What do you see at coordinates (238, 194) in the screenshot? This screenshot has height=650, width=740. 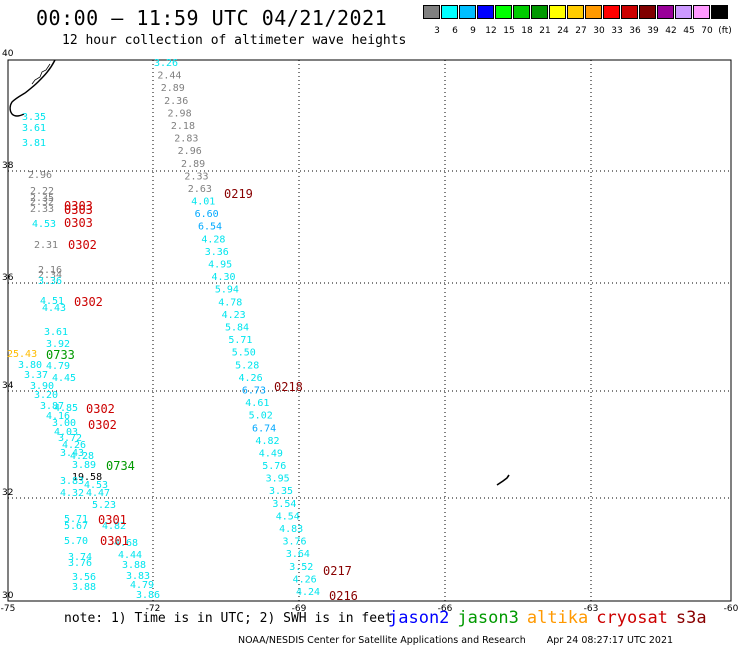 I see `pass-time-label: 0219` at bounding box center [238, 194].